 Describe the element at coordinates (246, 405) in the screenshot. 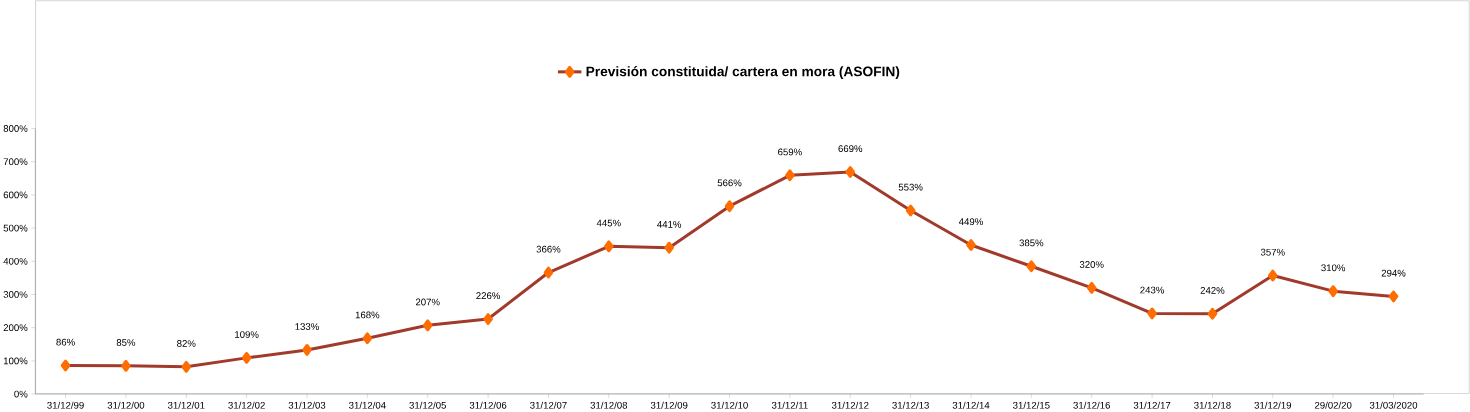

I see `x-tick-label: 31/12/02` at that location.